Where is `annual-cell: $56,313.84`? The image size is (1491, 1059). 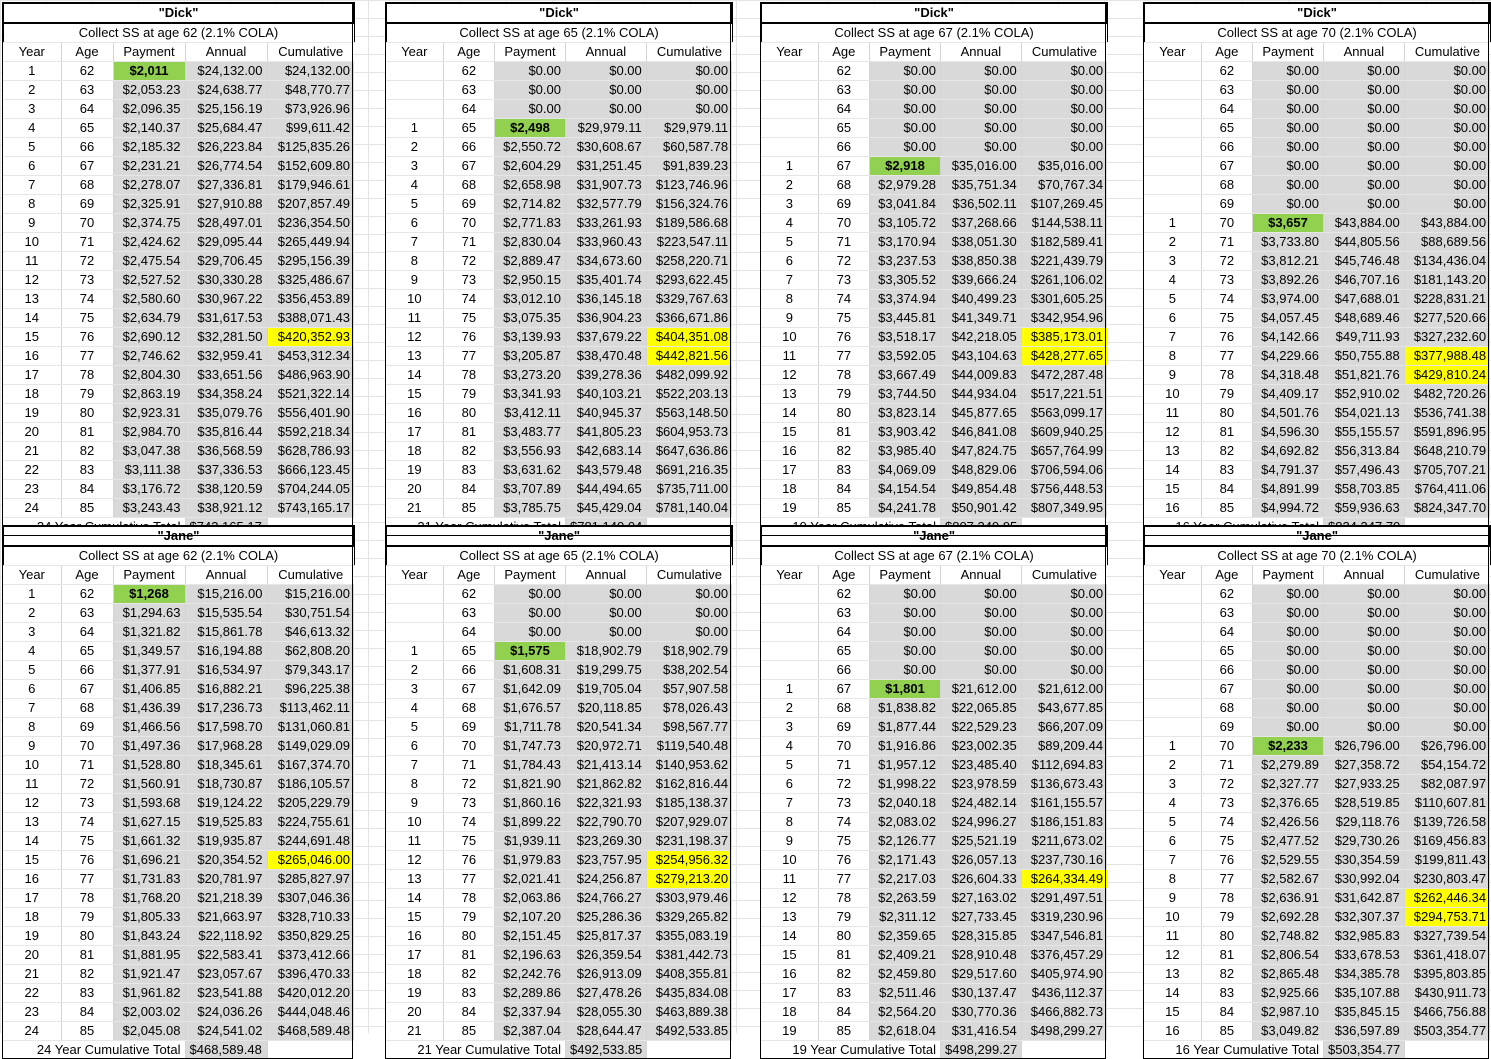 annual-cell: $56,313.84 is located at coordinates (1363, 451).